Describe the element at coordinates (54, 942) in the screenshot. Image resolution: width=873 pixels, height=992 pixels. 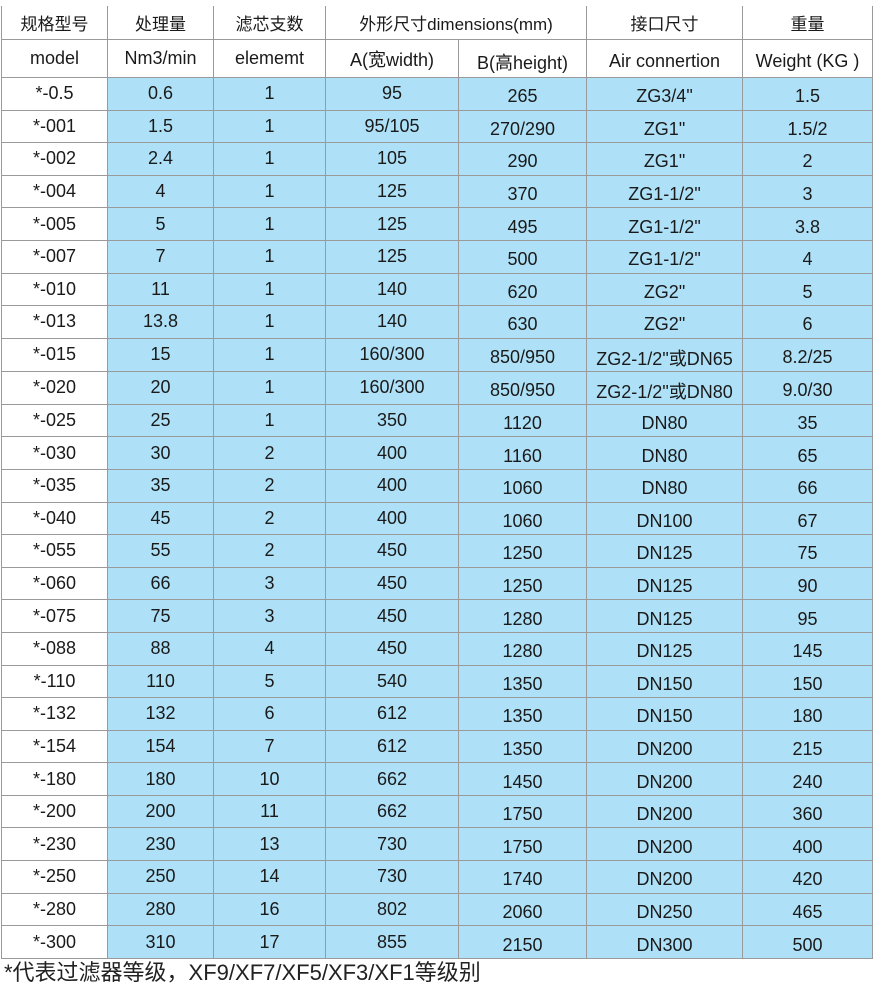
I see `cell-model: *-300` at that location.